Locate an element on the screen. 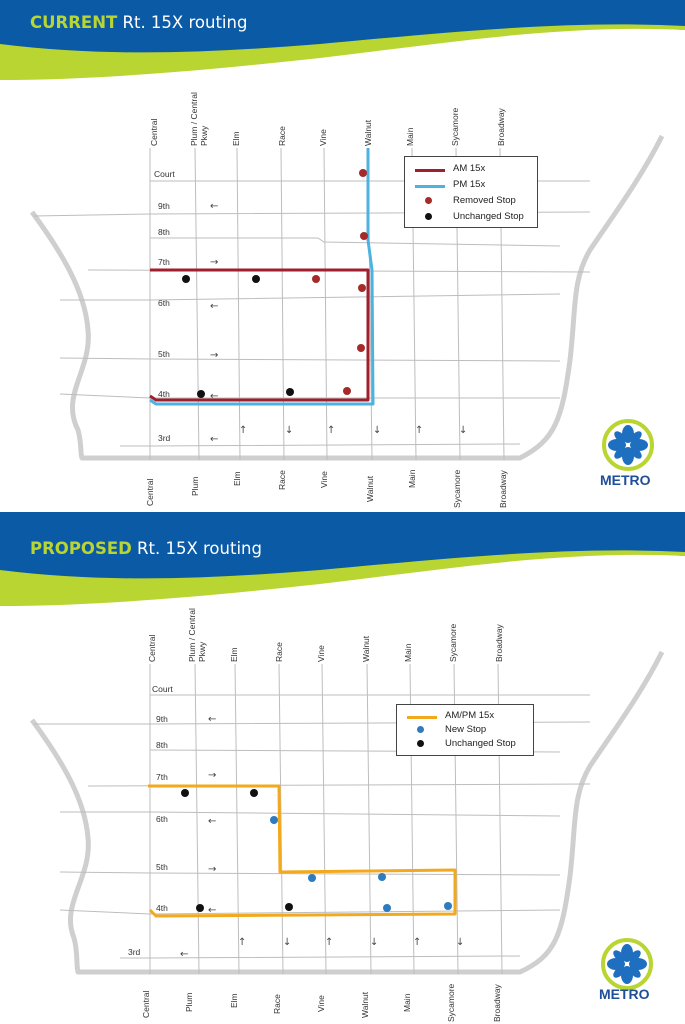  am-pm-15x-route is located at coordinates (302, 851).